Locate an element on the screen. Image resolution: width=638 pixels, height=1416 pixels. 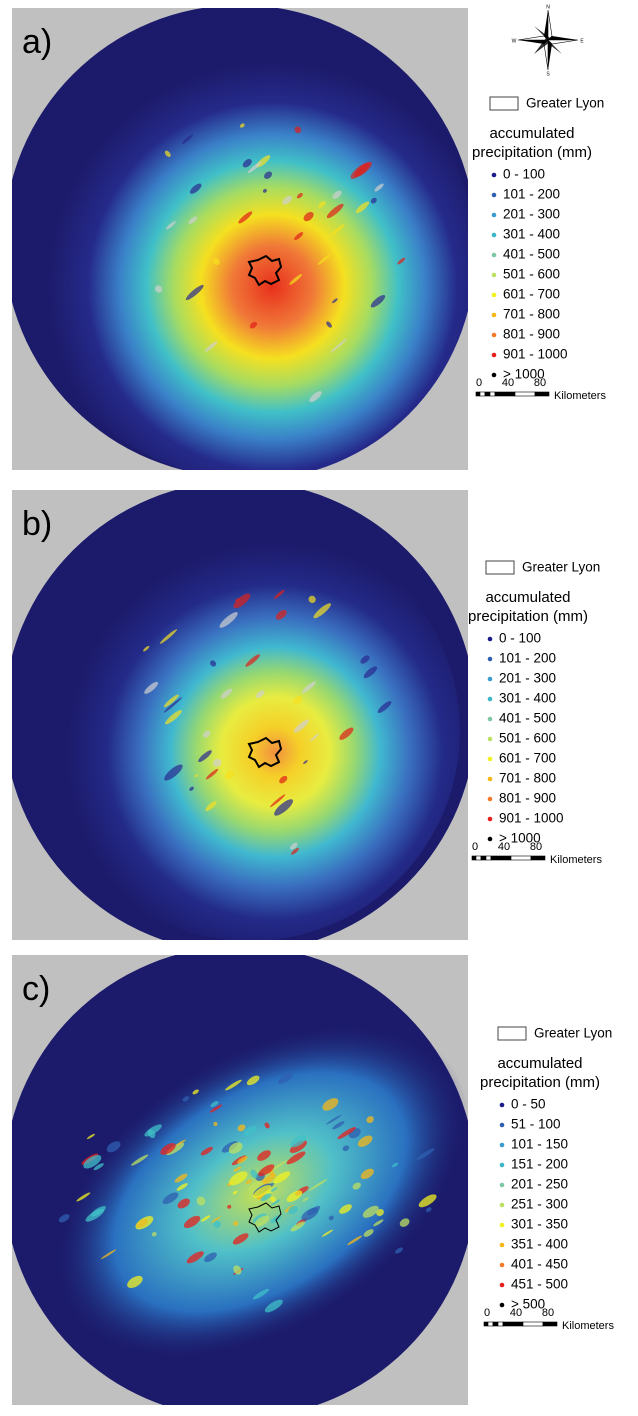
compass-s: S is located at coordinates (548, 74).